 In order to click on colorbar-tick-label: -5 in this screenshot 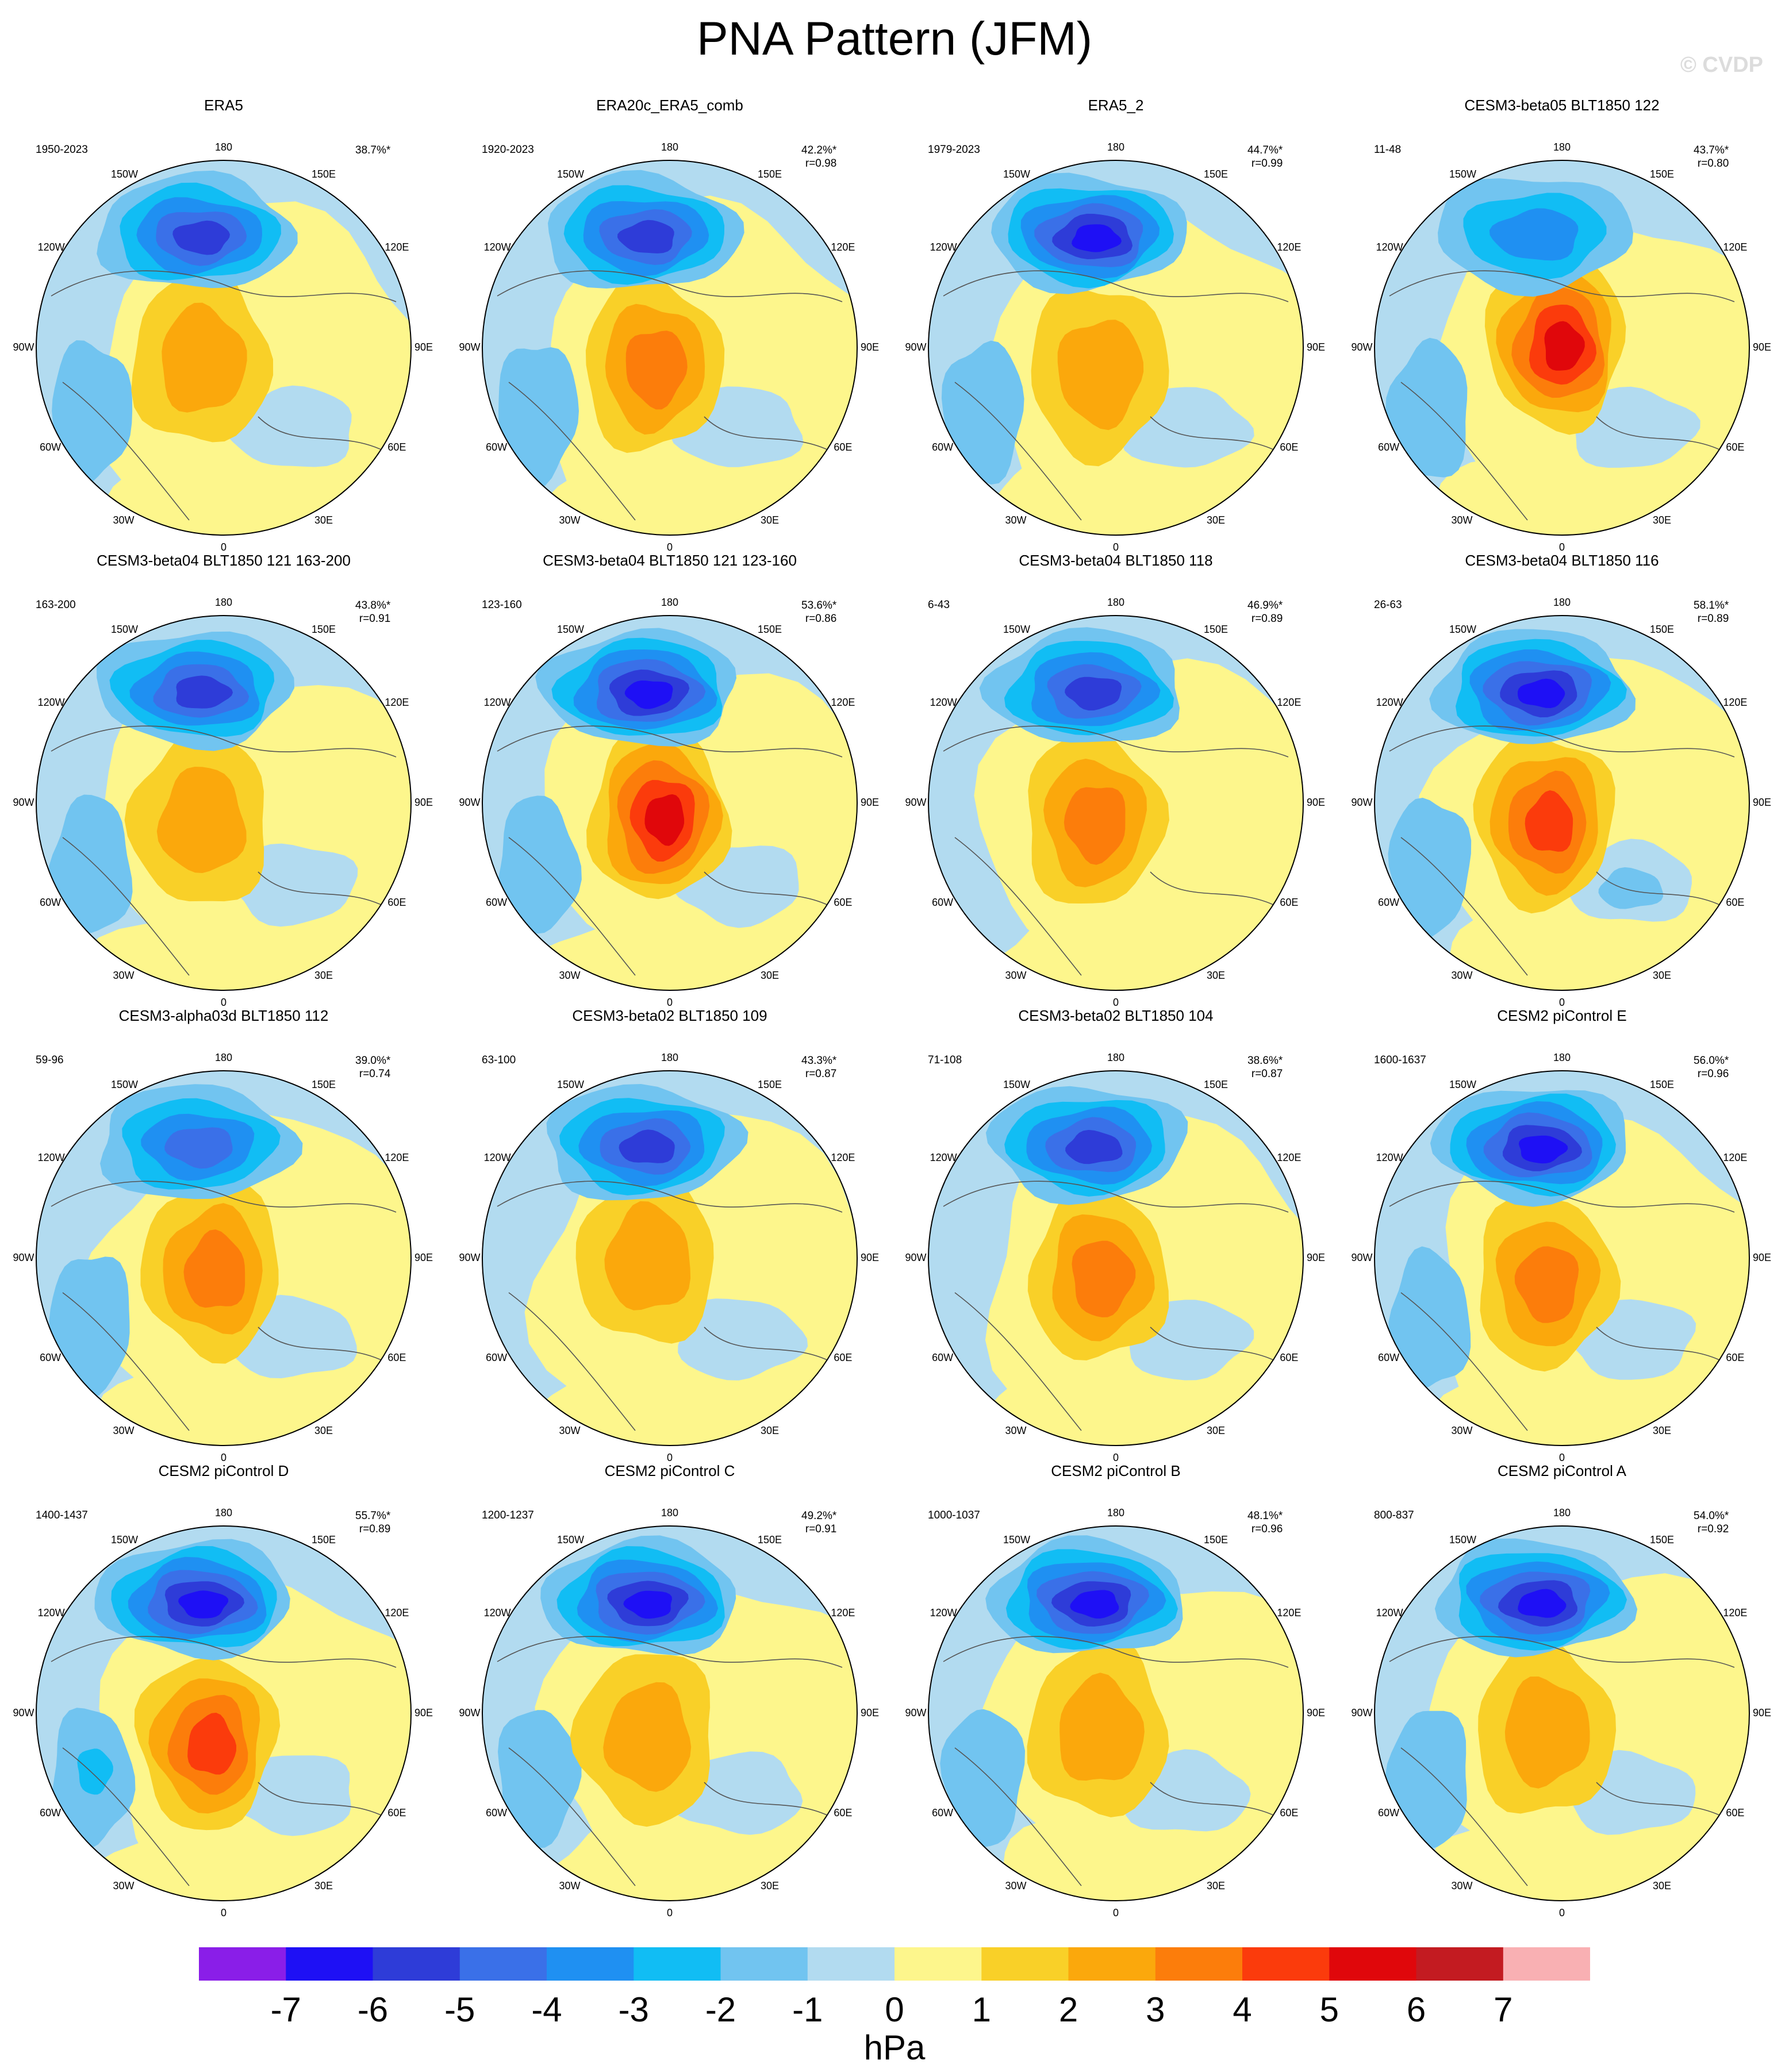, I will do `click(459, 2009)`.